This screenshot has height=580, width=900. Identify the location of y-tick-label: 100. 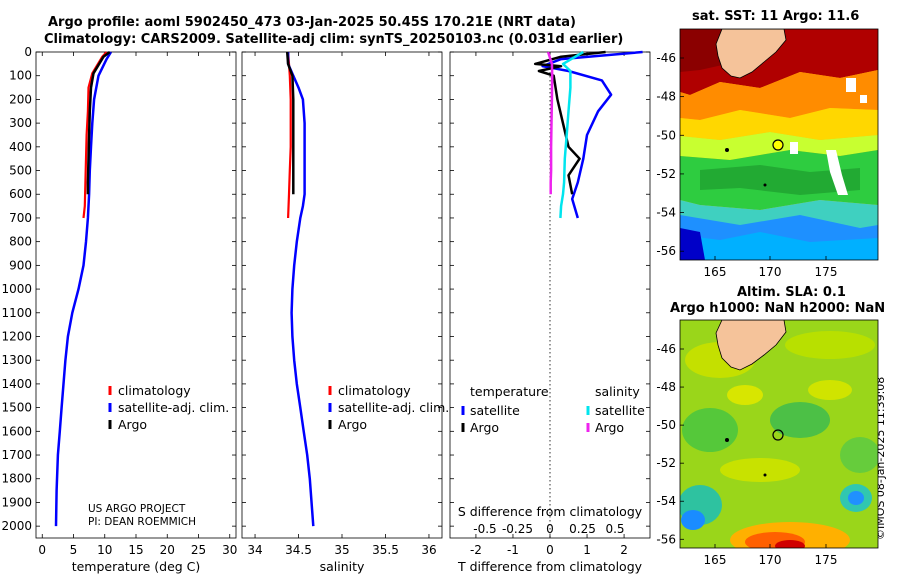
(20, 76).